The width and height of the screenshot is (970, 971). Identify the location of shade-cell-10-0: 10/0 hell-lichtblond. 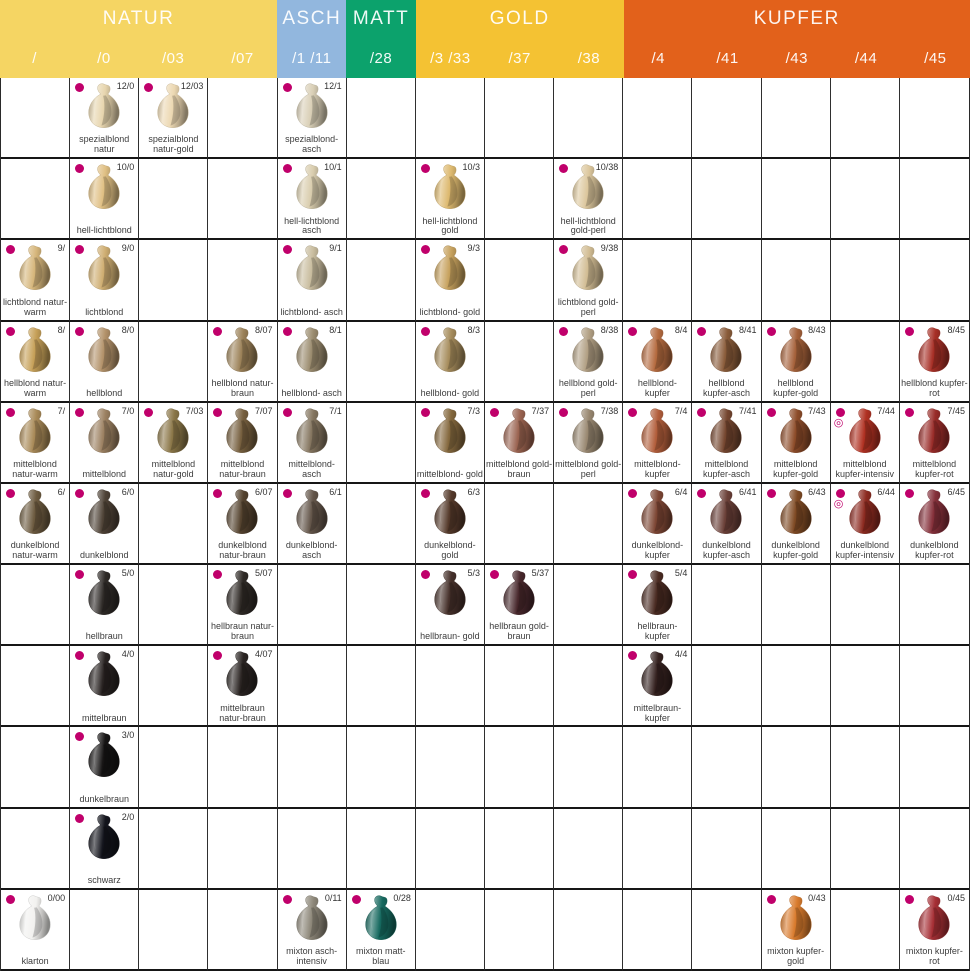
(105, 200).